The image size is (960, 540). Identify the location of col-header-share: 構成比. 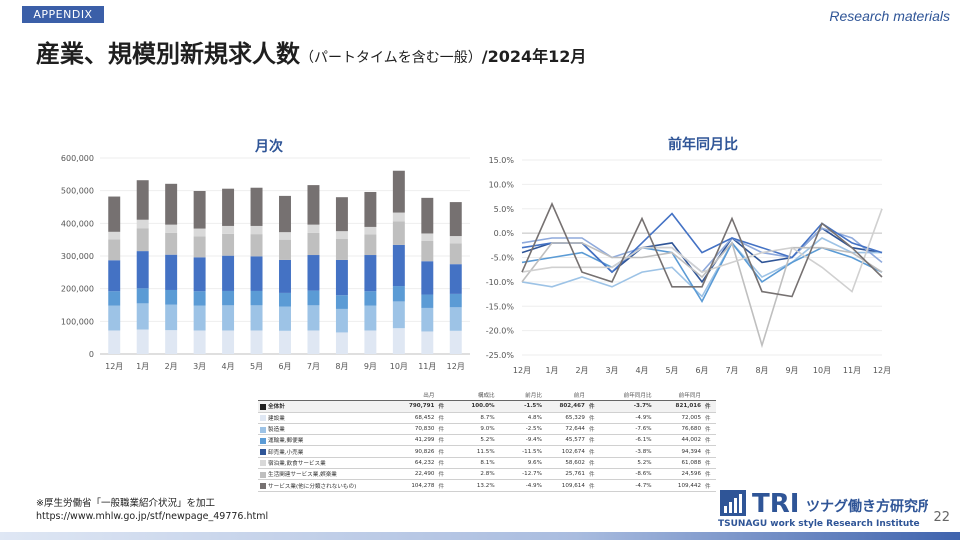
(473, 396).